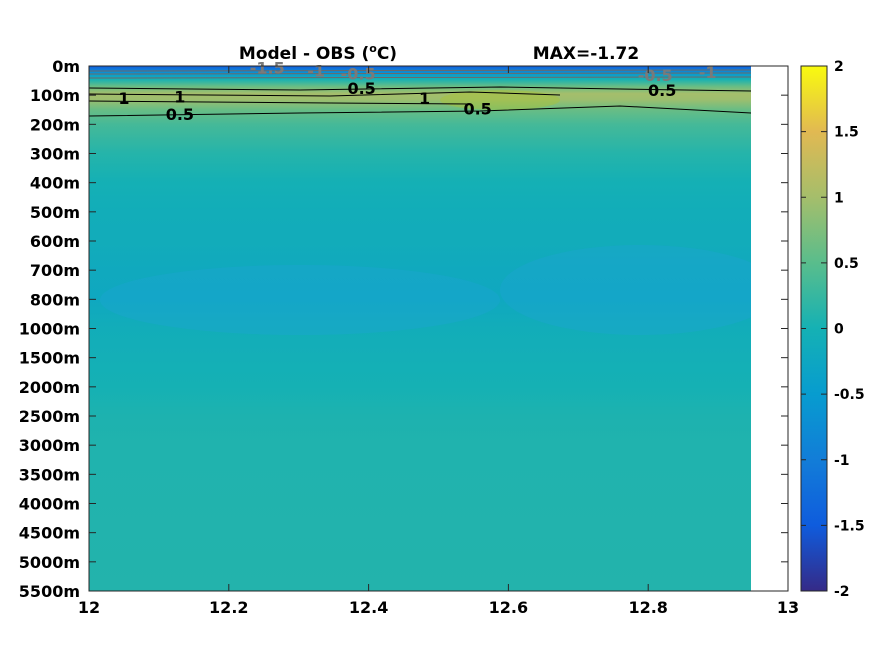 The image size is (875, 656). I want to click on contour-line-neg1p5, so click(420, 70).